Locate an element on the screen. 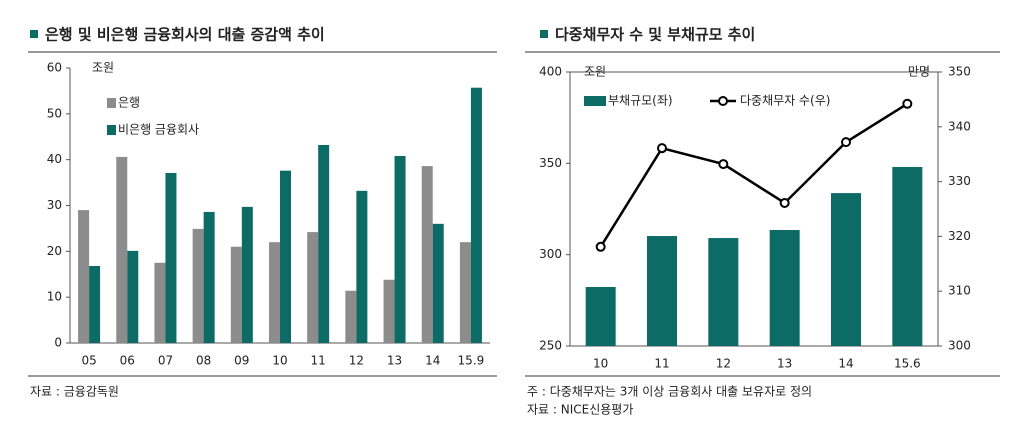  legend-marker is located at coordinates (723, 101).